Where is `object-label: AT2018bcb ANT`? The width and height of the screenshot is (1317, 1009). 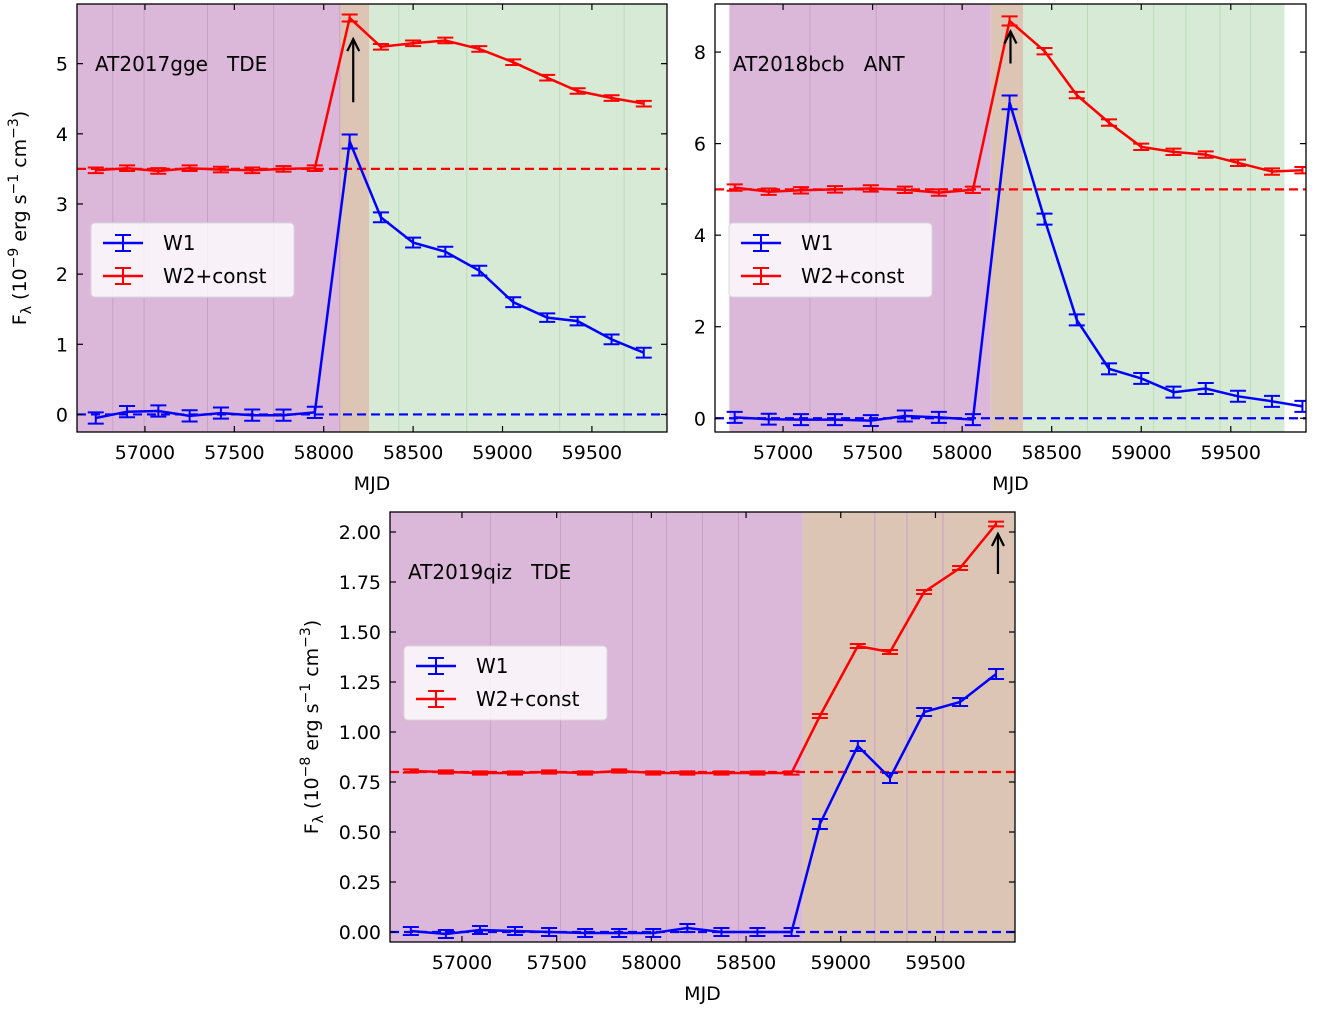
object-label: AT2018bcb ANT is located at coordinates (819, 64).